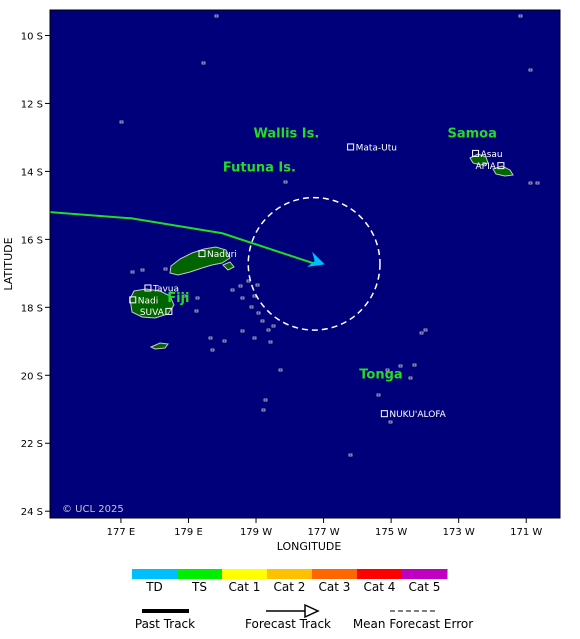 This screenshot has height=639, width=580. What do you see at coordinates (376, 148) in the screenshot?
I see `place-label: Mata-Utu` at bounding box center [376, 148].